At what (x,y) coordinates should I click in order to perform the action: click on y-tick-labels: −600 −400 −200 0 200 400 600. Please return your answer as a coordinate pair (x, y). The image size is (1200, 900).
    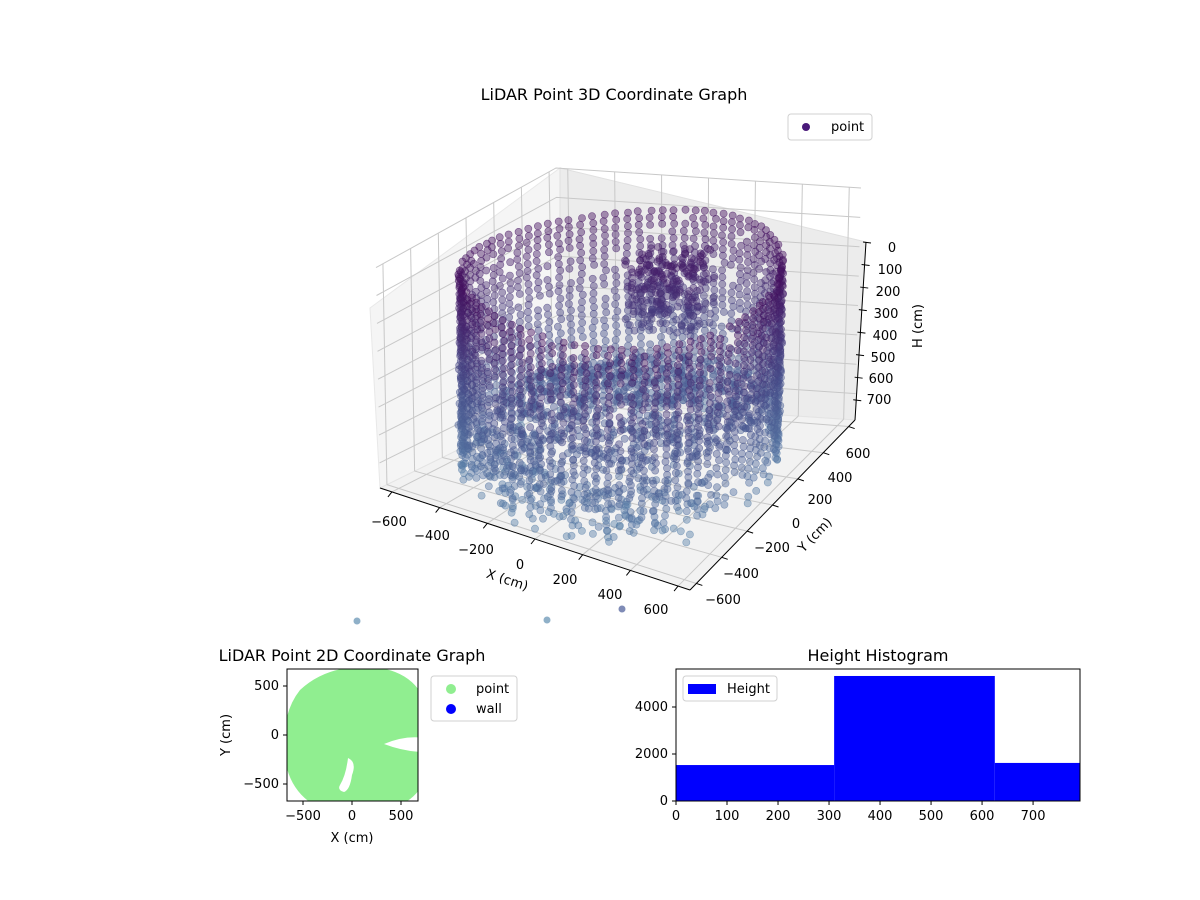
    Looking at the image, I should click on (787, 527).